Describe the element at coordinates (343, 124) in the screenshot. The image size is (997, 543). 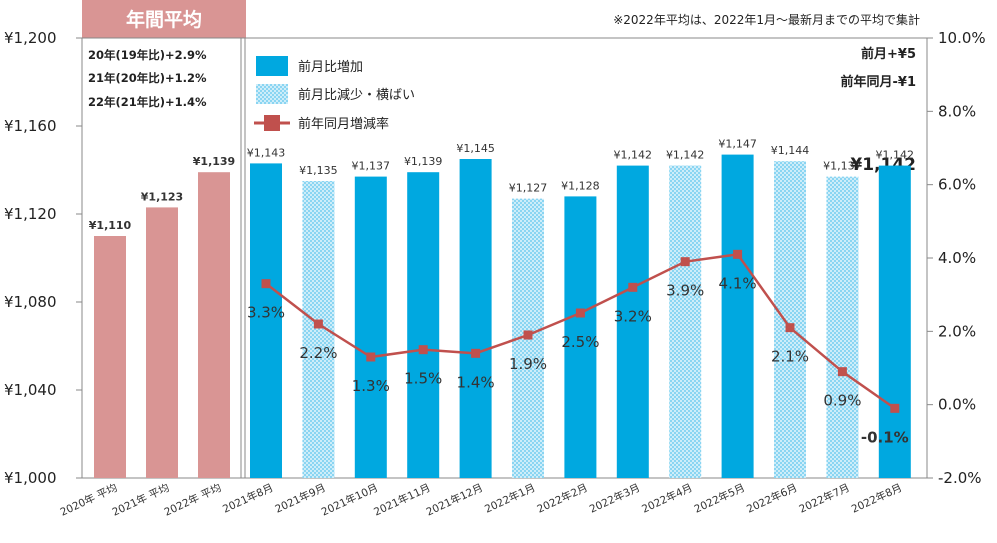
I see `legend-line-label: 前年同月増減率` at that location.